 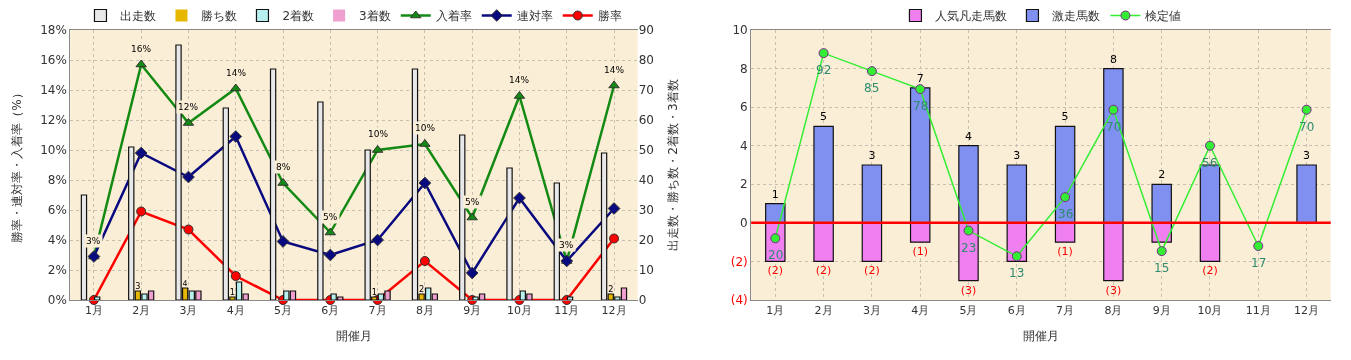 I want to click on data-label: 4, so click(x=968, y=136).